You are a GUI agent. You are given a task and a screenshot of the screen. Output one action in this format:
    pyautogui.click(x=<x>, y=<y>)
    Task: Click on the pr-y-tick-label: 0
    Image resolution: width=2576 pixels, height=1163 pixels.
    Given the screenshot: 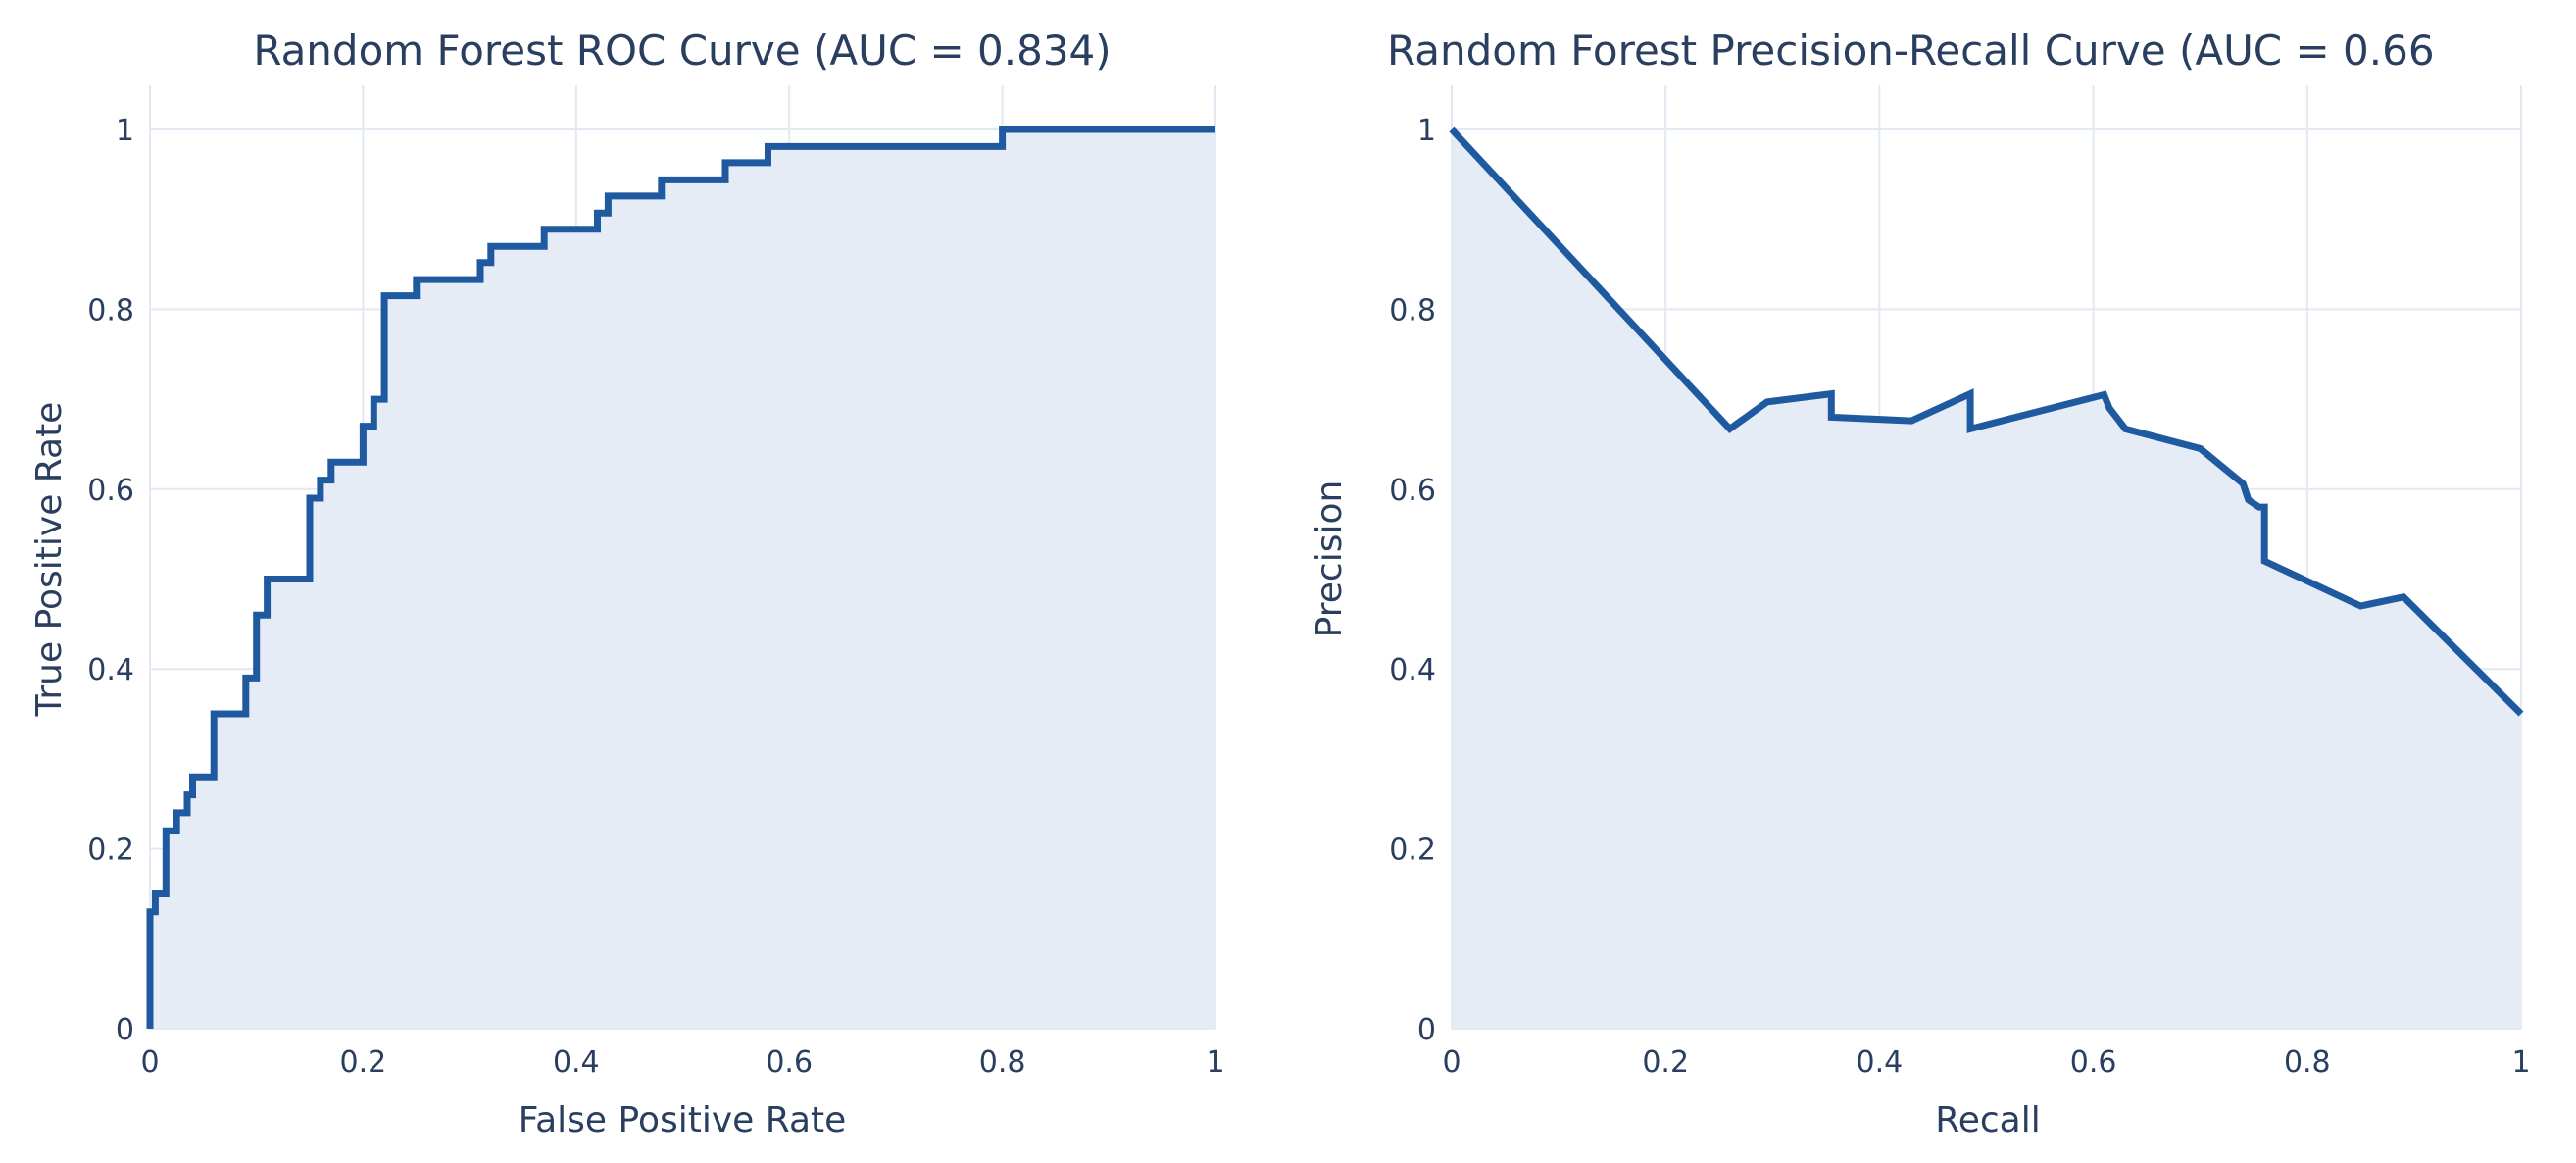 What is the action you would take?
    pyautogui.click(x=1426, y=1030)
    